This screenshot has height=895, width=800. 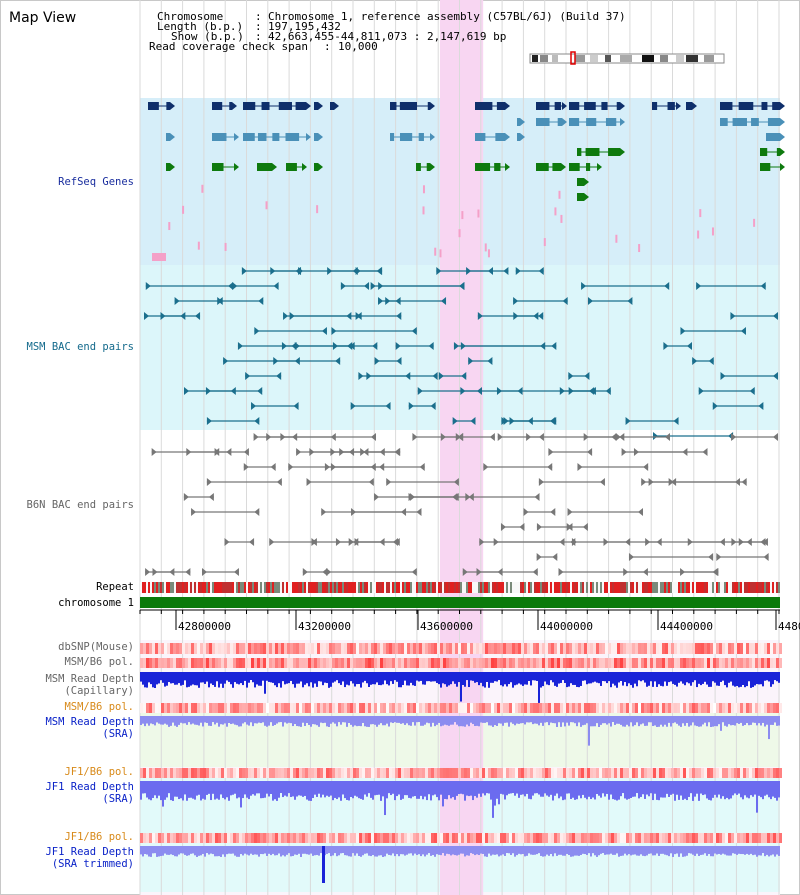 I want to click on track-label-jf1-depth-sra: JF1 Read Depth, so click(x=89, y=787).